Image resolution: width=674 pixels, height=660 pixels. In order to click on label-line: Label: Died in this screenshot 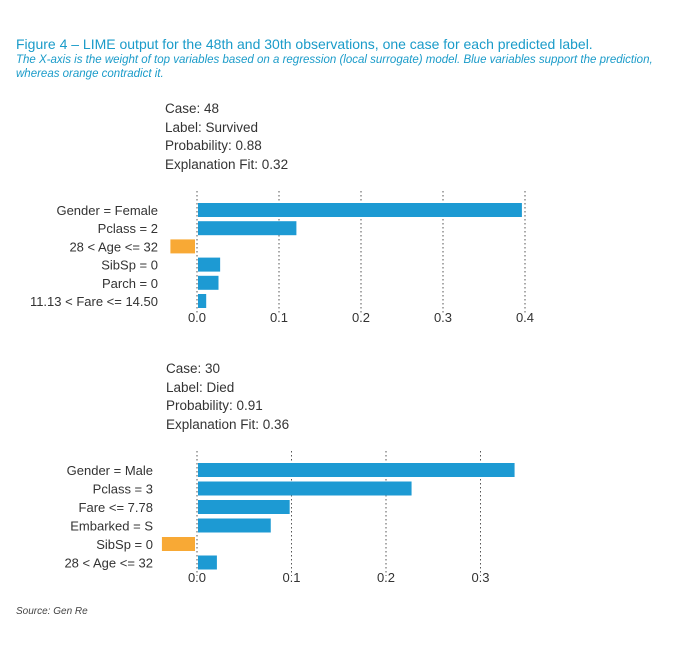, I will do `click(200, 387)`.